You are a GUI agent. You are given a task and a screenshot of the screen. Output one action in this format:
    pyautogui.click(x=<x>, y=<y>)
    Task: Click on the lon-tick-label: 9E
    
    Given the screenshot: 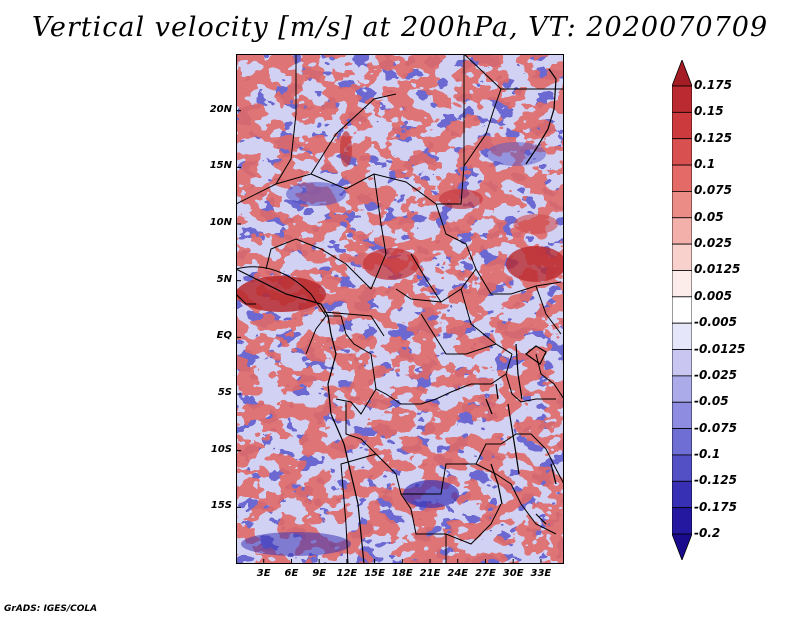 What is the action you would take?
    pyautogui.click(x=319, y=573)
    